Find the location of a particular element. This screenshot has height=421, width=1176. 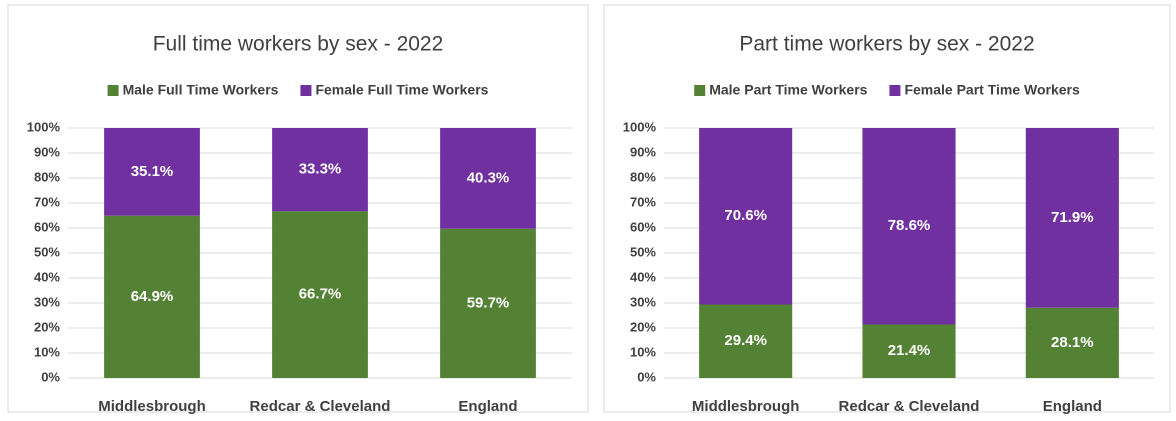

chart-title: Part time workers by sex - 2022 is located at coordinates (886, 44).